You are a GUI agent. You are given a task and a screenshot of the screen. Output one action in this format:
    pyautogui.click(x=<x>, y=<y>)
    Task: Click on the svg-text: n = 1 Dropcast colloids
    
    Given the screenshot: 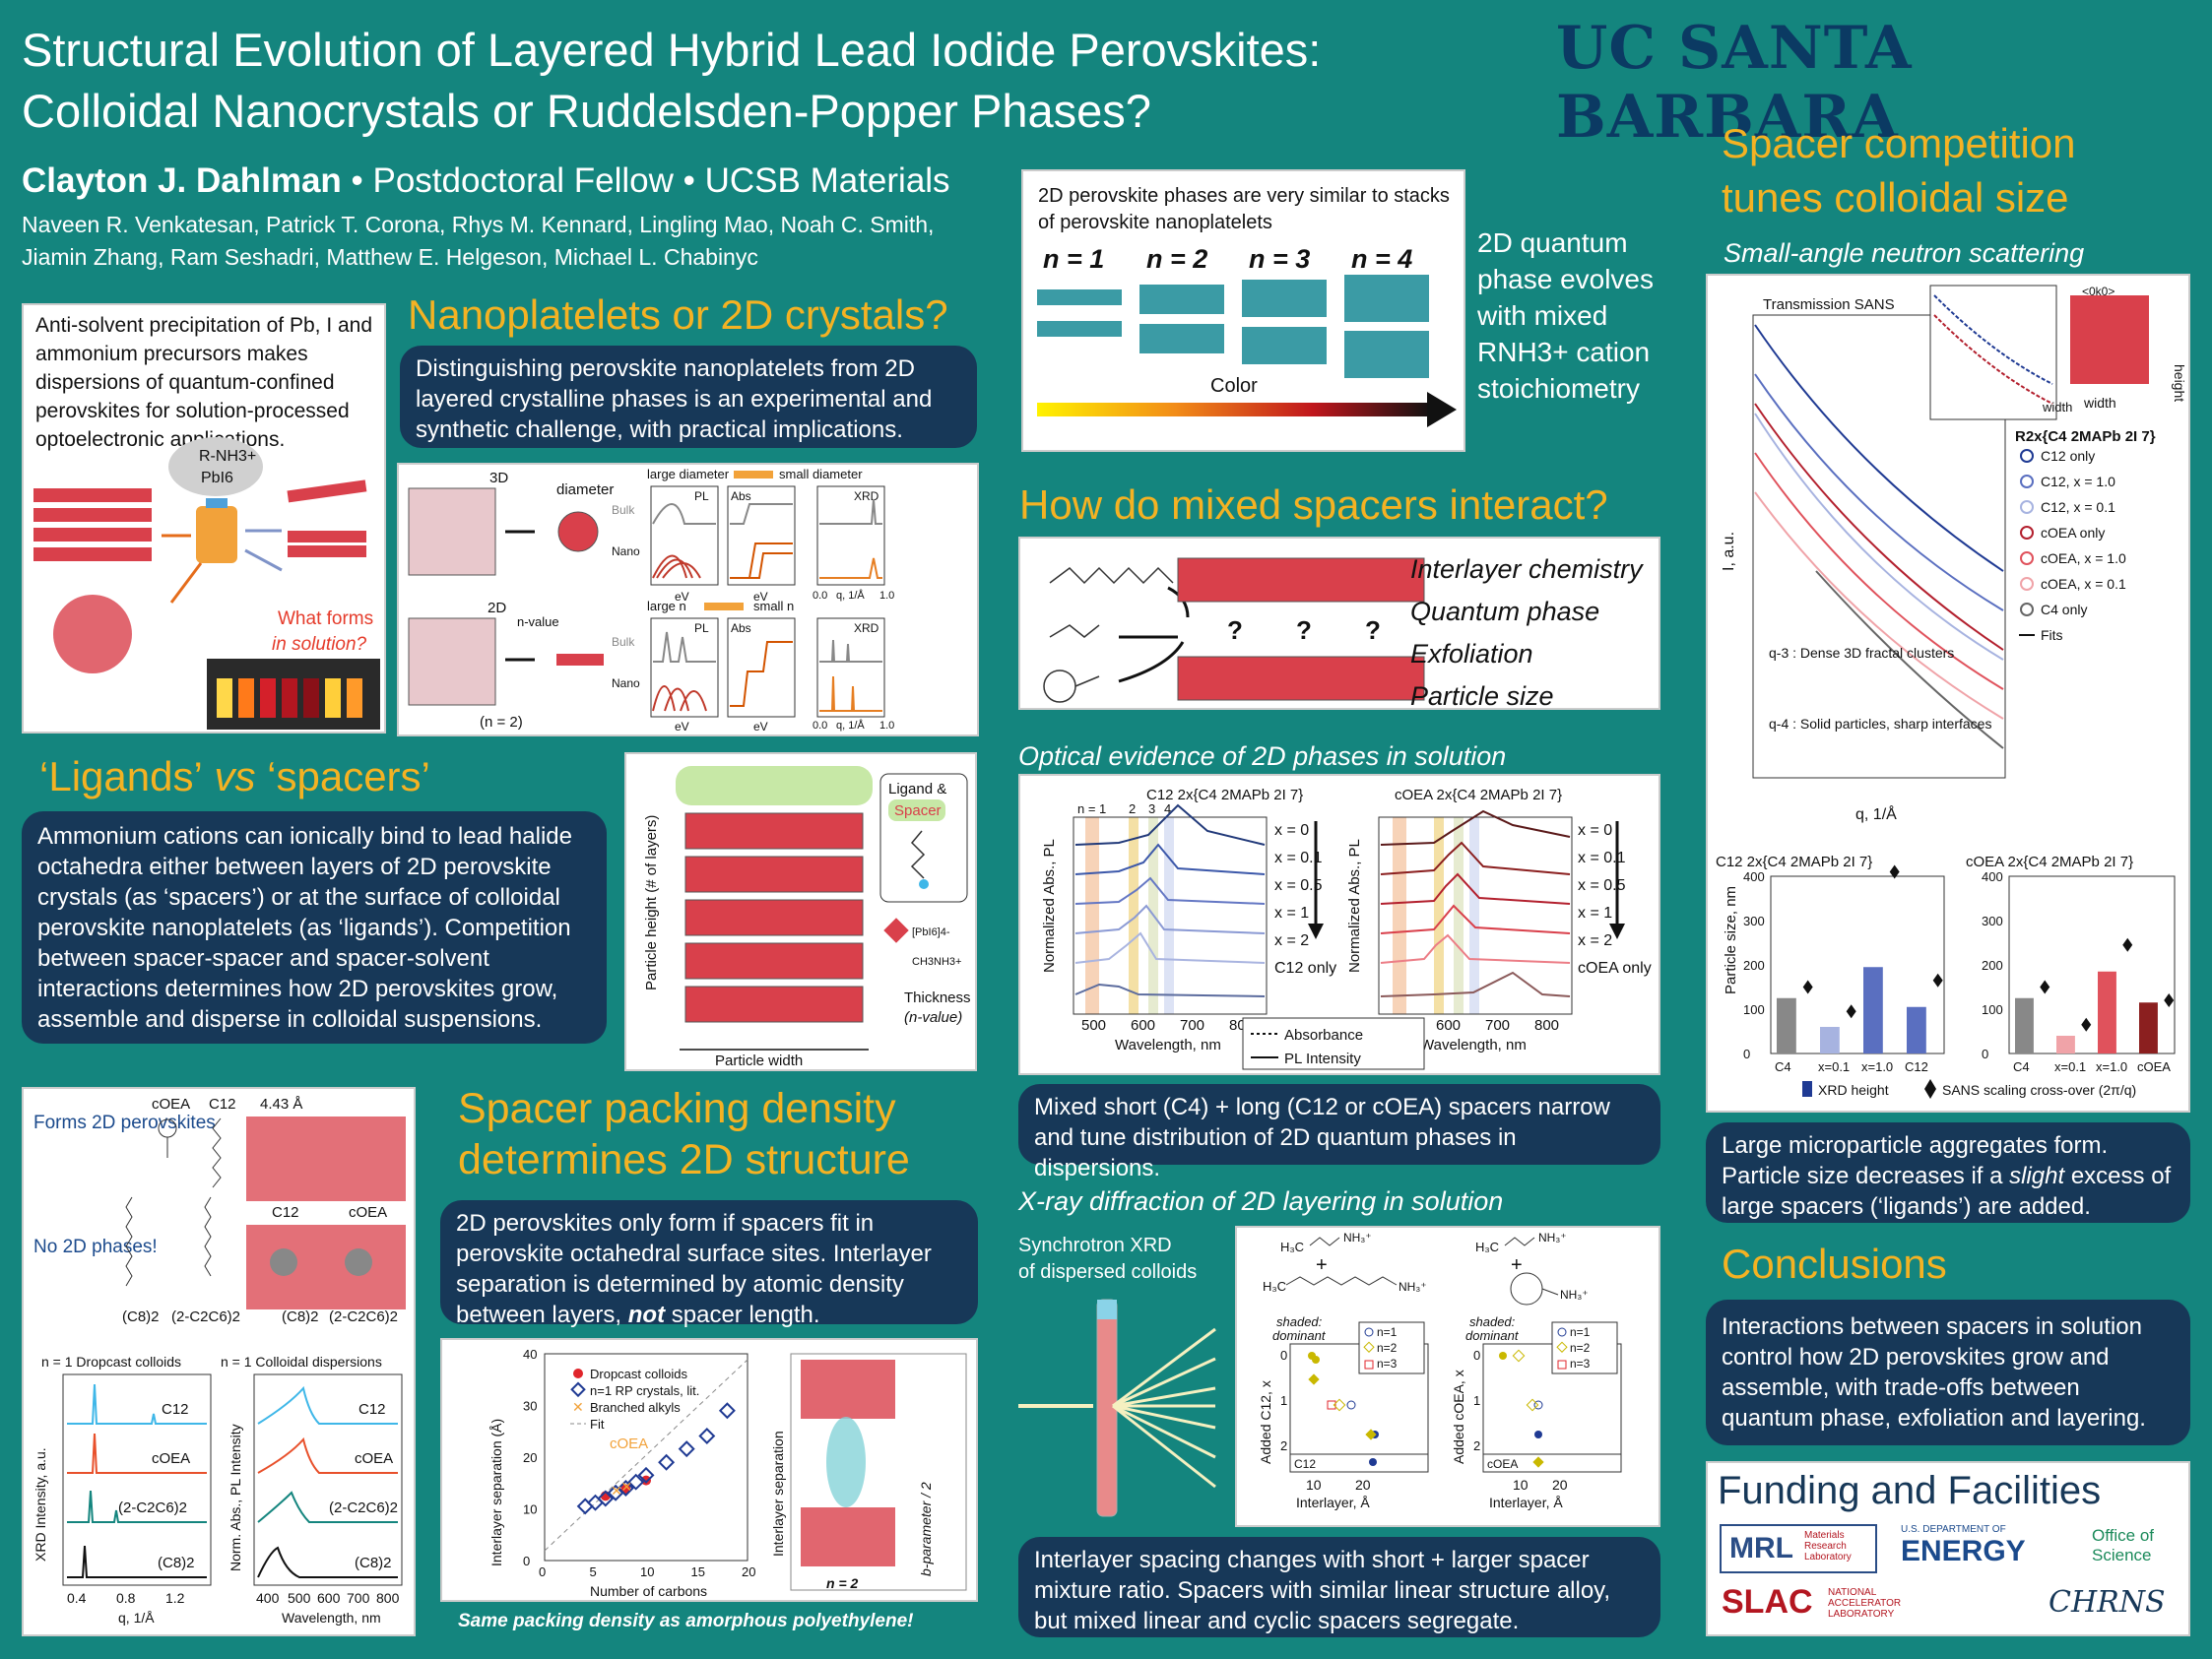 What is the action you would take?
    pyautogui.click(x=111, y=1362)
    